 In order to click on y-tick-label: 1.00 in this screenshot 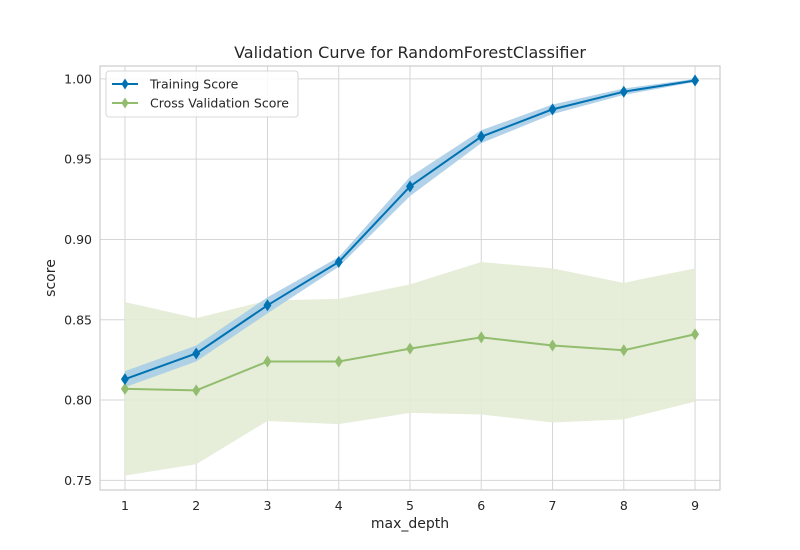, I will do `click(78, 78)`.